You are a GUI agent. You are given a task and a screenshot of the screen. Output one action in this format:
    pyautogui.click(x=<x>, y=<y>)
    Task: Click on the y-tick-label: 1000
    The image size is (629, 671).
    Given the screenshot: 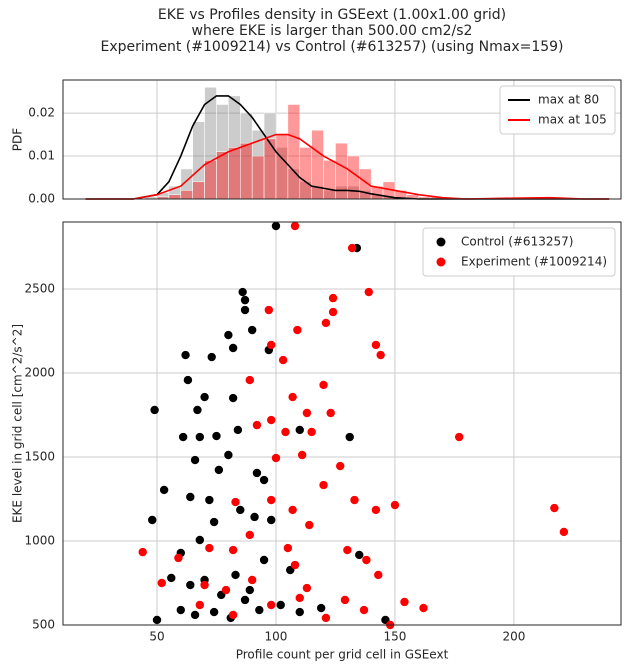 What is the action you would take?
    pyautogui.click(x=39, y=541)
    